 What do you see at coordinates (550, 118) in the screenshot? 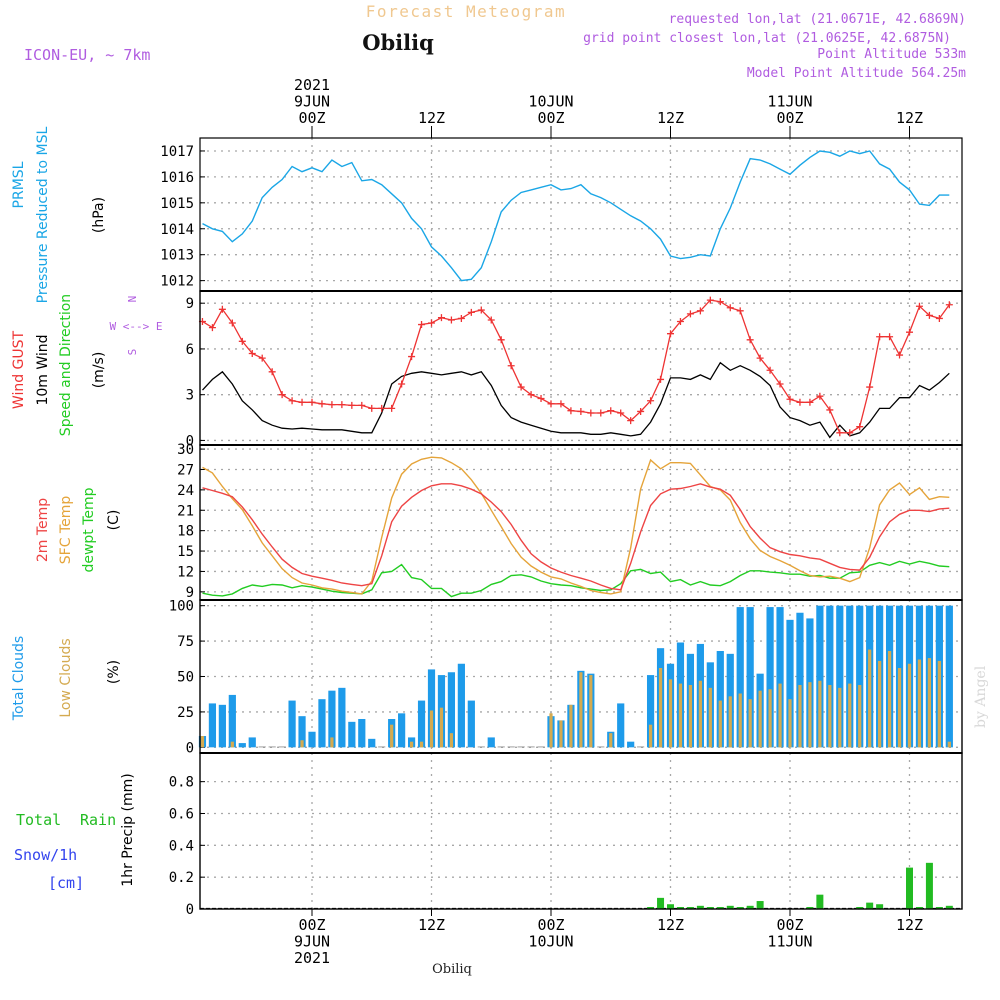
I see `top-time-label: 00Z` at bounding box center [550, 118].